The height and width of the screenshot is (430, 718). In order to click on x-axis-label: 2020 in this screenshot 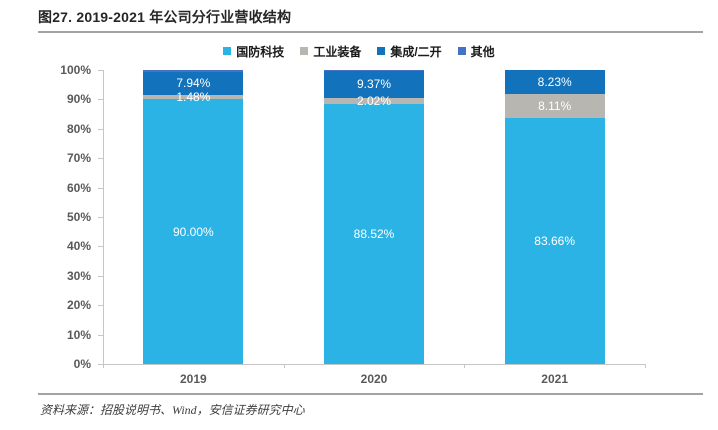, I will do `click(374, 379)`.